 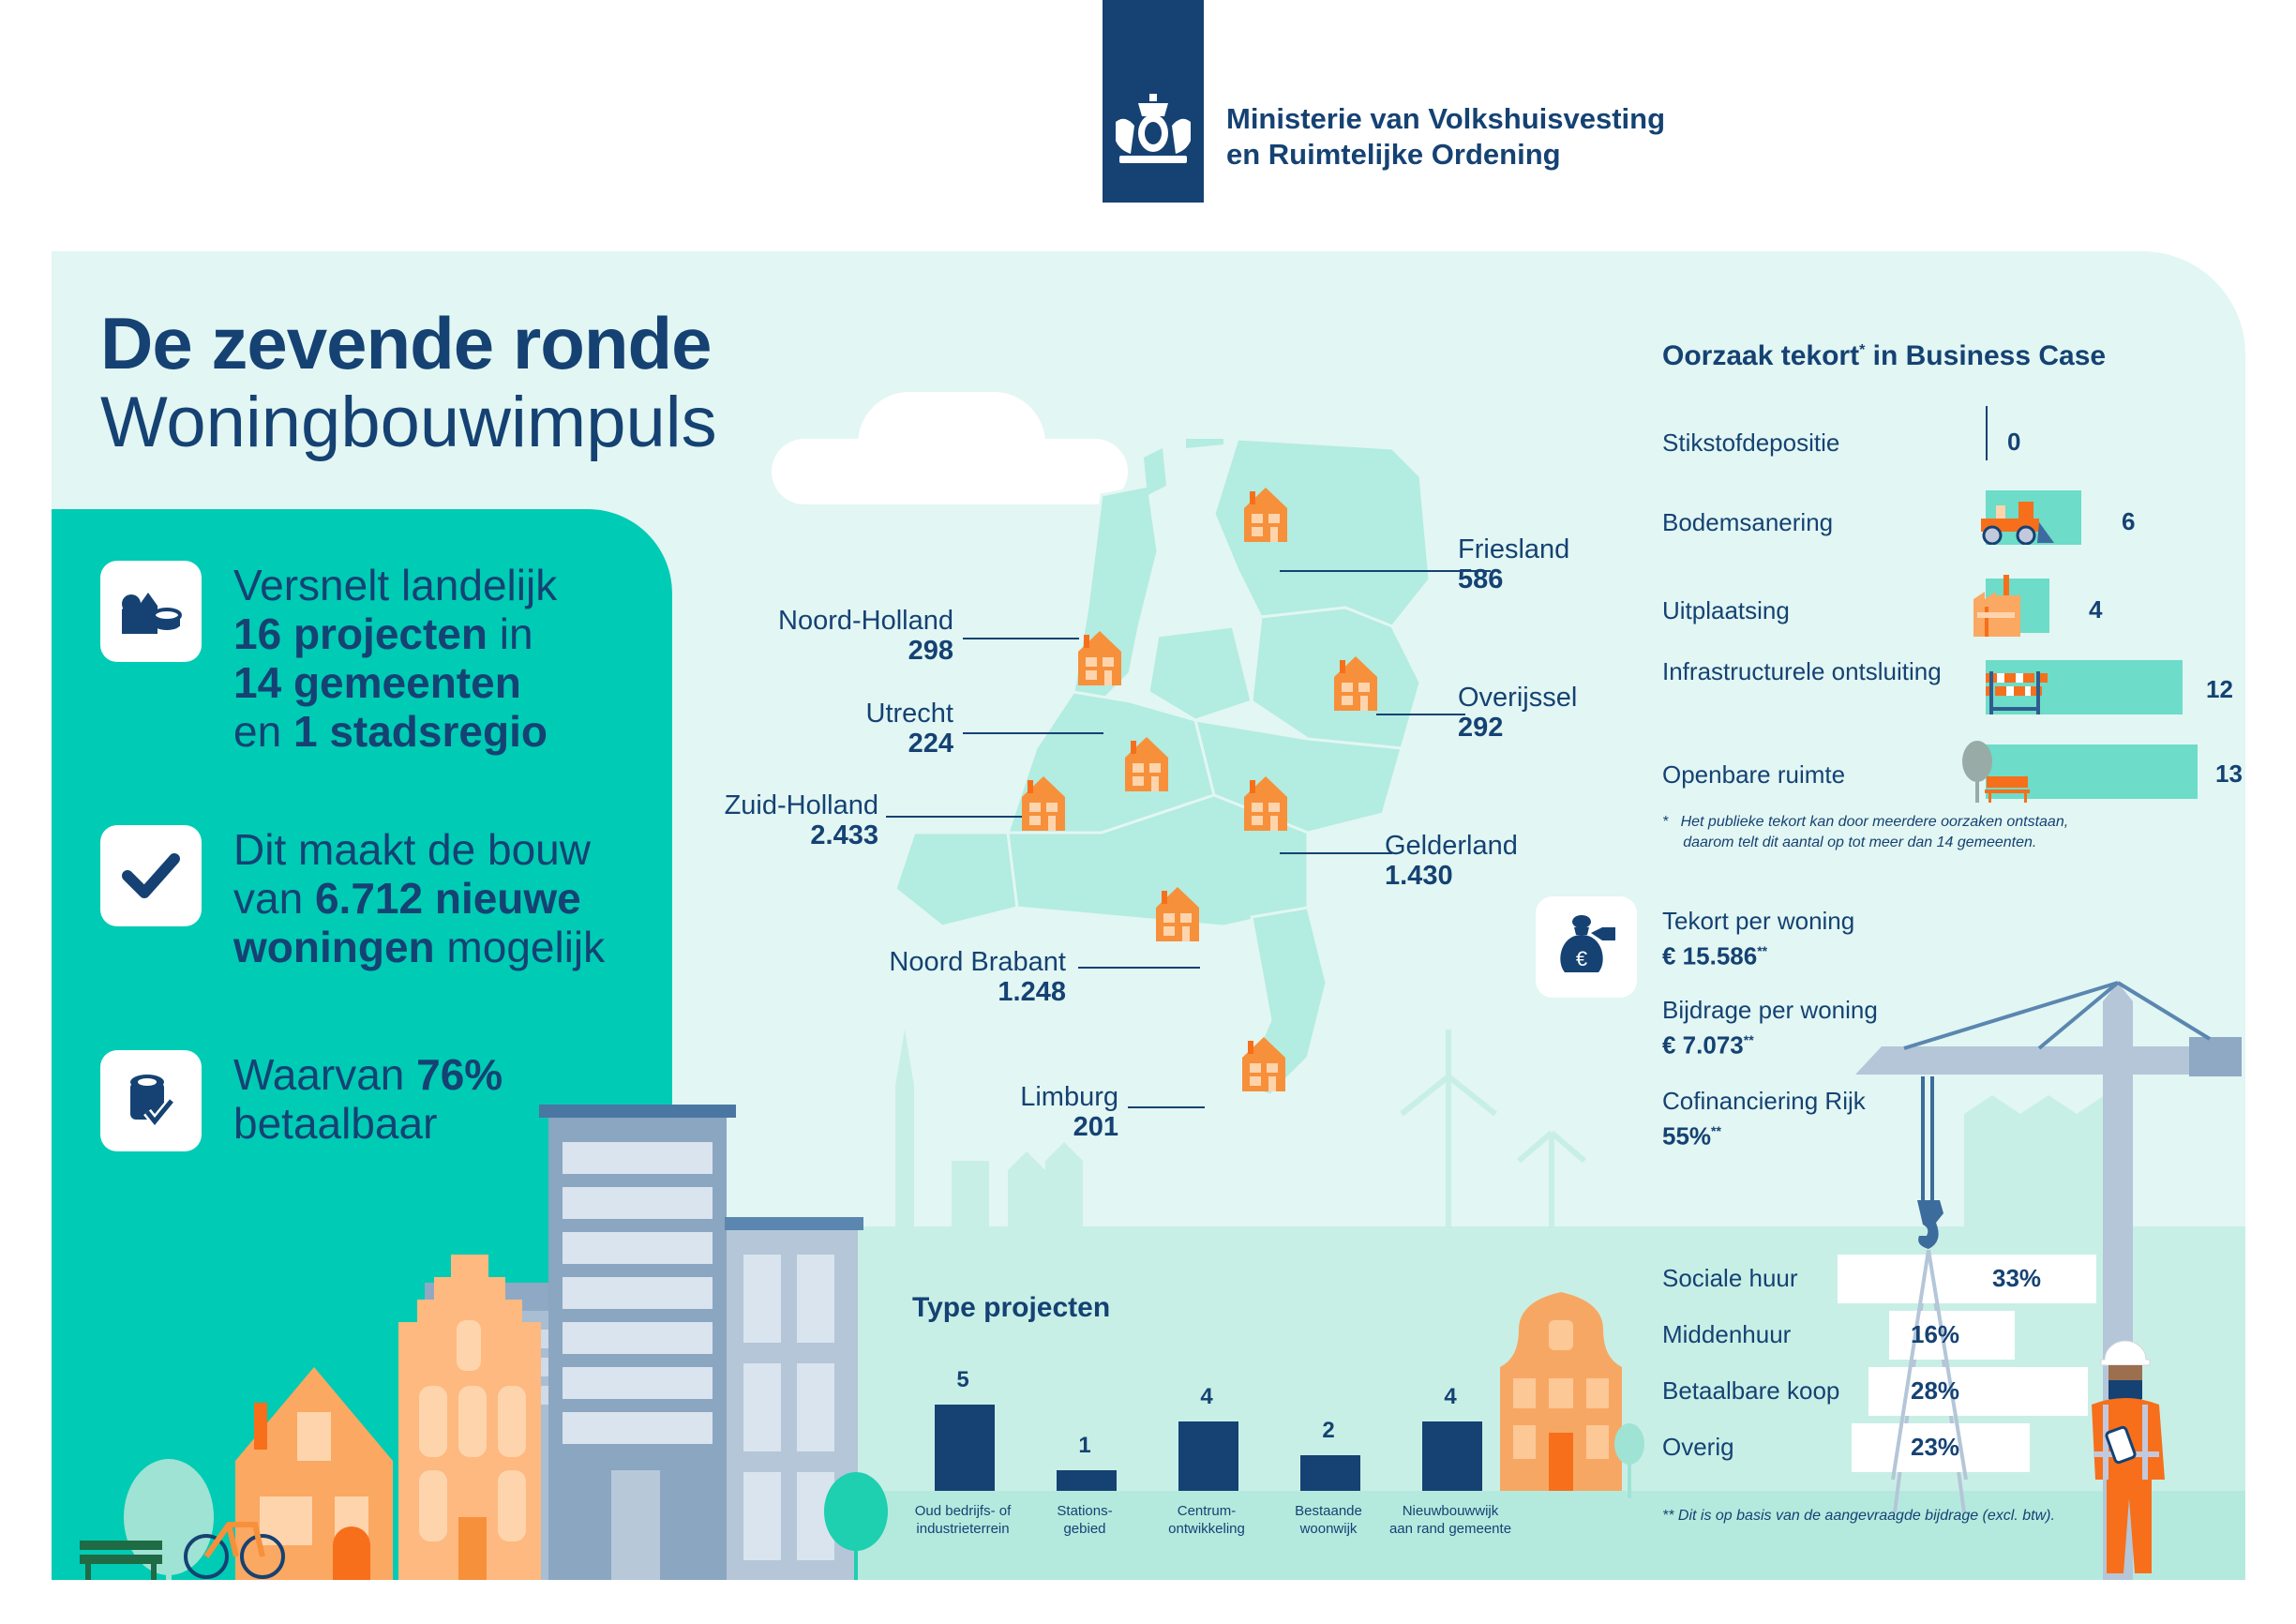 What do you see at coordinates (2018, 524) in the screenshot?
I see `bulldozer-icon` at bounding box center [2018, 524].